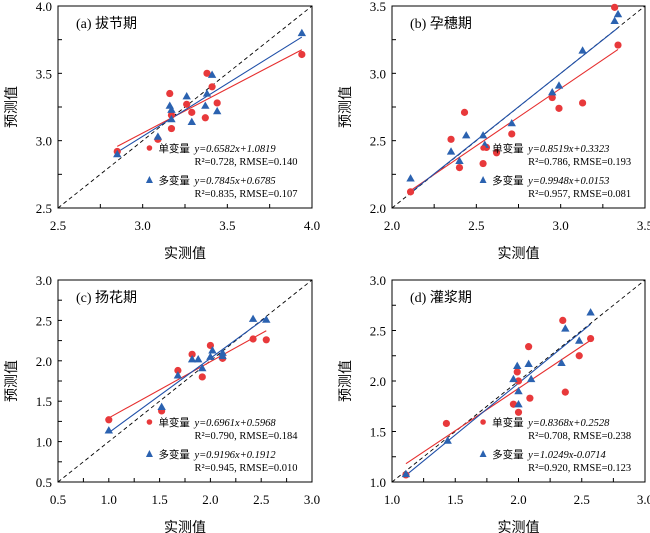 The image size is (650, 533). What do you see at coordinates (106, 24) in the screenshot?
I see `panel-title: (a) 拔节期` at bounding box center [106, 24].